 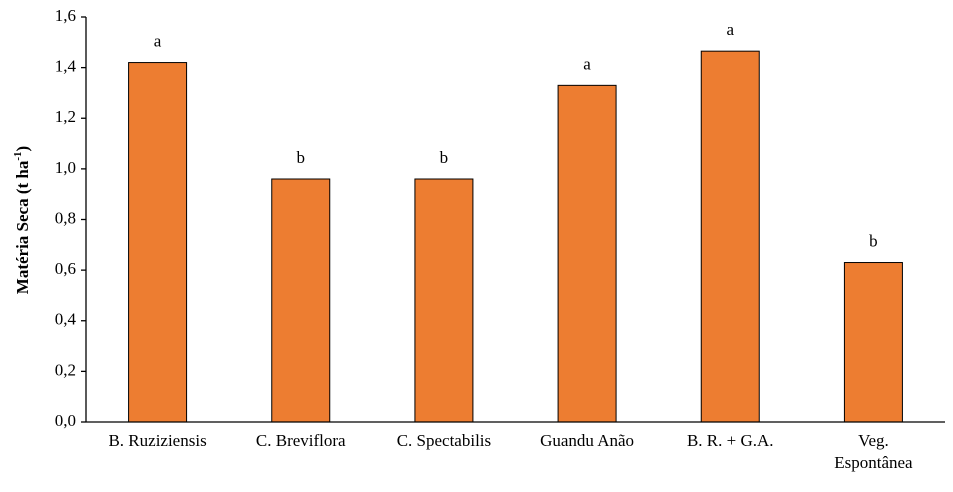 What do you see at coordinates (66, 66) in the screenshot?
I see `y-tick-label: 1,4` at bounding box center [66, 66].